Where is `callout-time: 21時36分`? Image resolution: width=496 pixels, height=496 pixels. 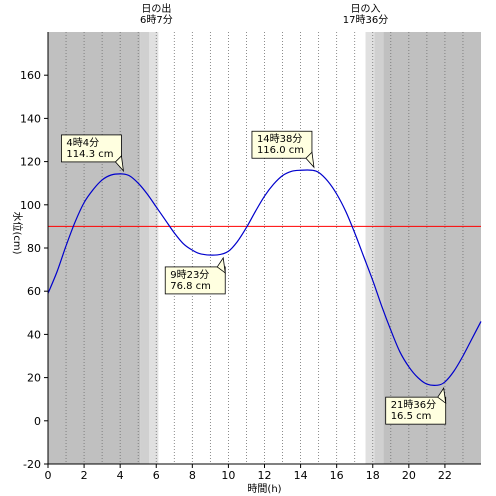
callout-time: 21時36分 is located at coordinates (413, 405).